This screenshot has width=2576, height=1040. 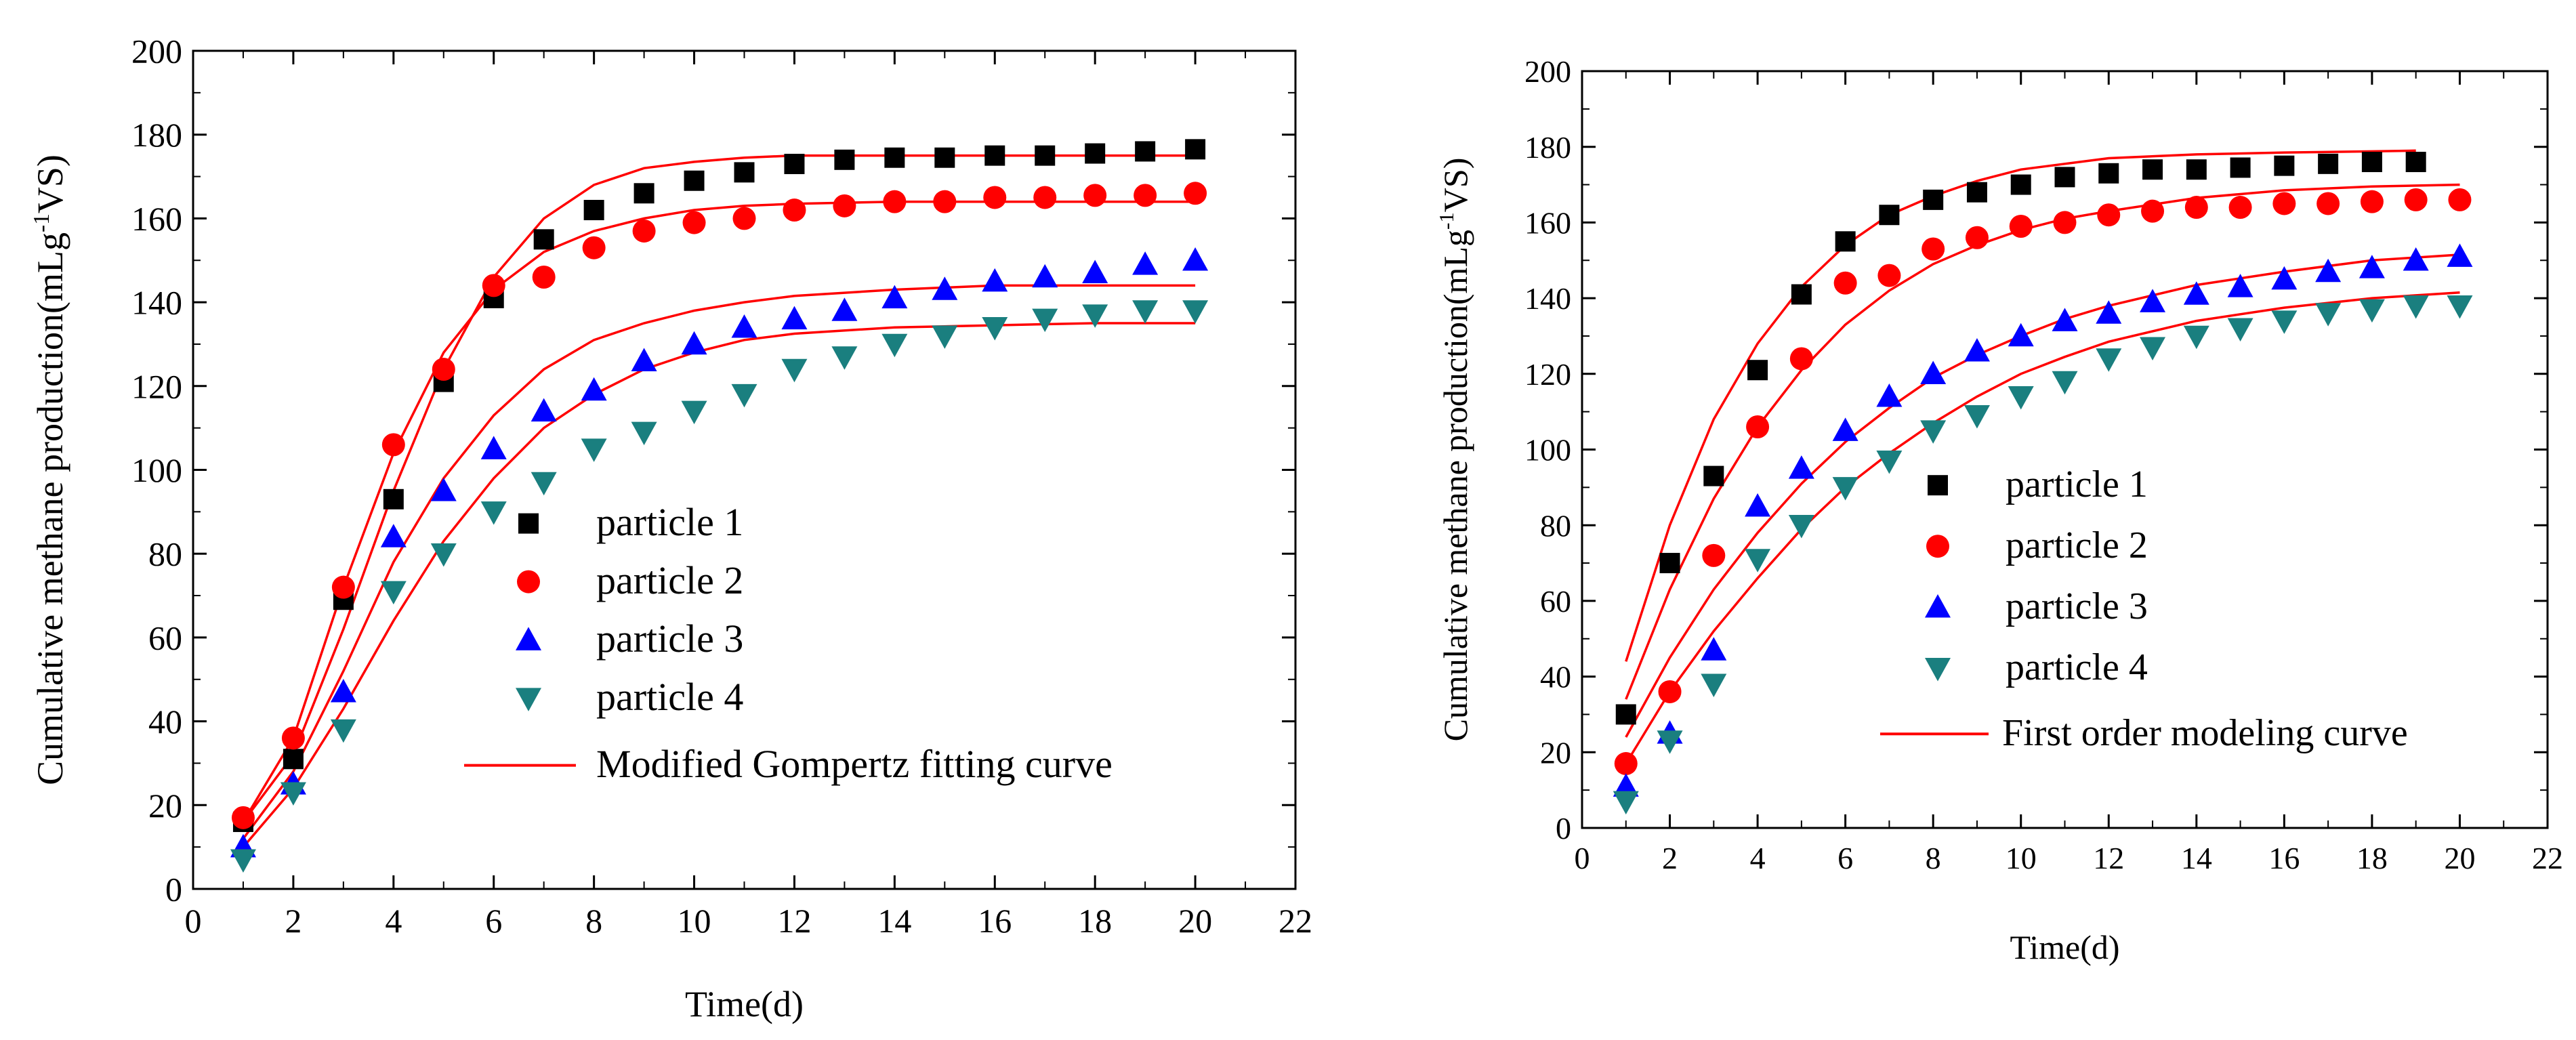 I want to click on x-tick-label: 22, so click(x=2547, y=858).